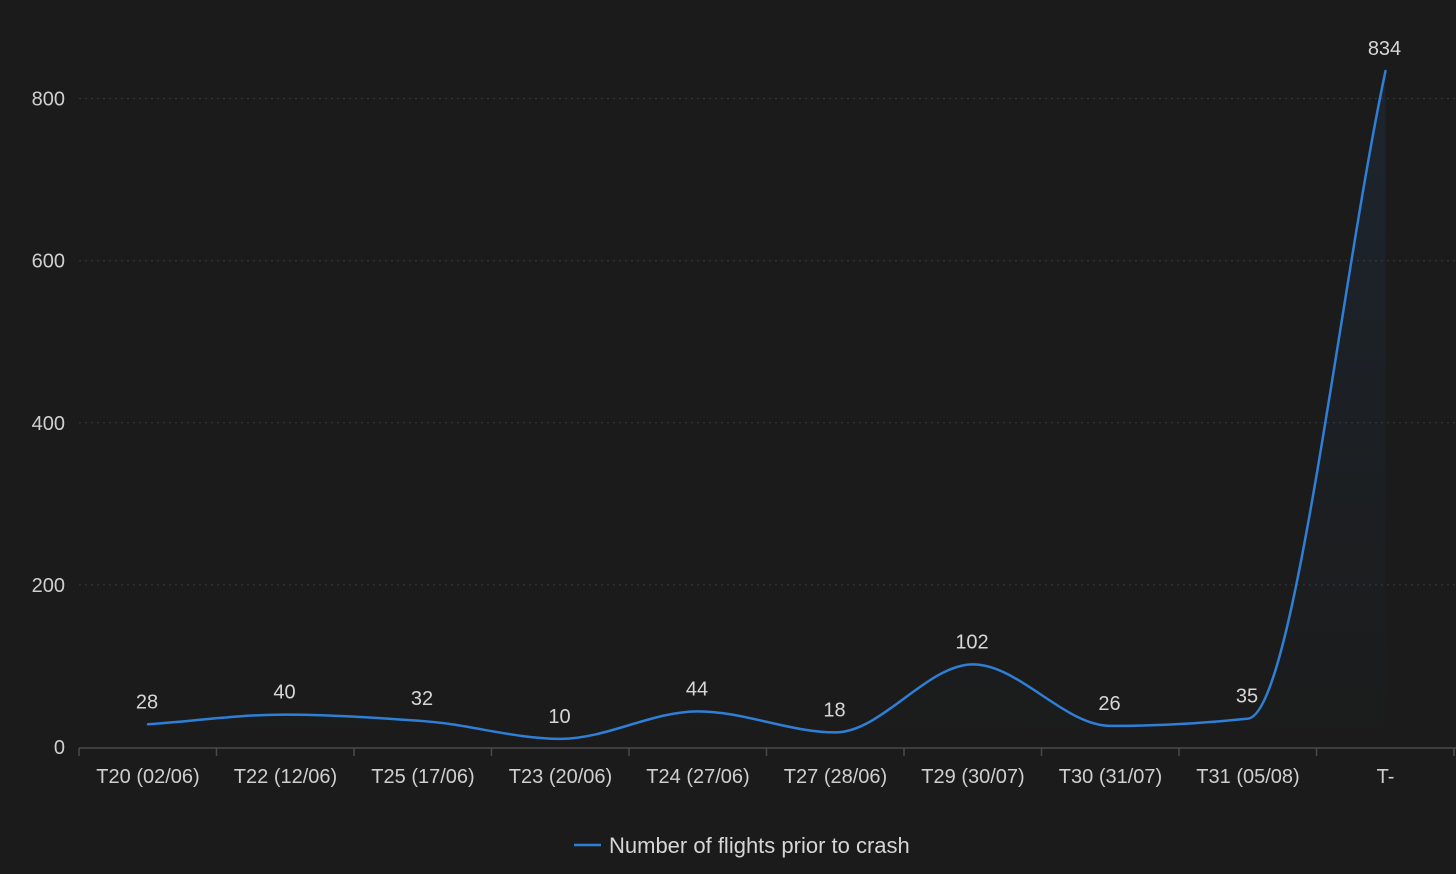  What do you see at coordinates (835, 777) in the screenshot?
I see `x-tick-label: T27 (28/06)` at bounding box center [835, 777].